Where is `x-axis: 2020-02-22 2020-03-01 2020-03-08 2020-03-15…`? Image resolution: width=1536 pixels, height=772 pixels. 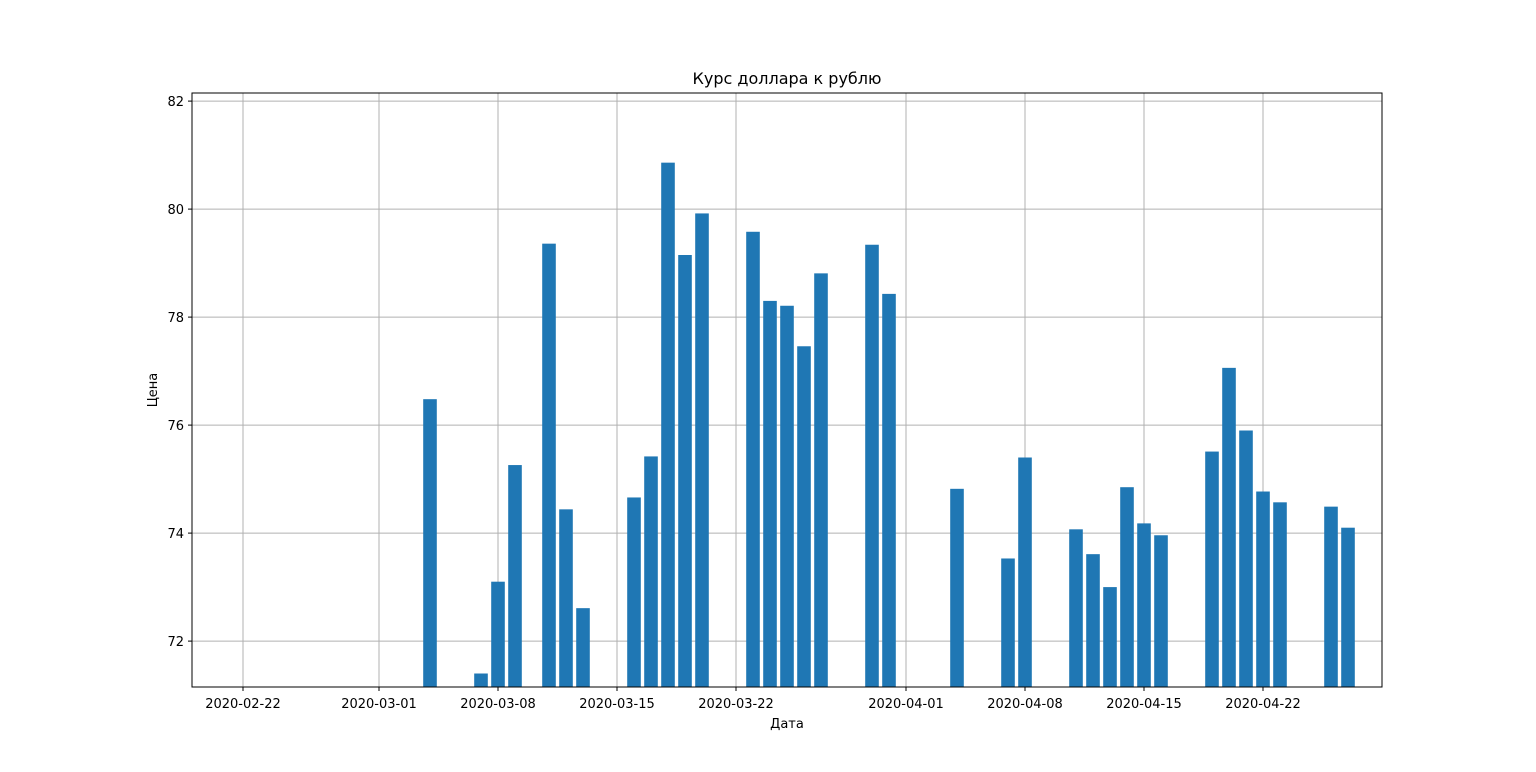
x-axis: 2020-02-22 2020-03-01 2020-03-08 2020-03-15… is located at coordinates (753, 699).